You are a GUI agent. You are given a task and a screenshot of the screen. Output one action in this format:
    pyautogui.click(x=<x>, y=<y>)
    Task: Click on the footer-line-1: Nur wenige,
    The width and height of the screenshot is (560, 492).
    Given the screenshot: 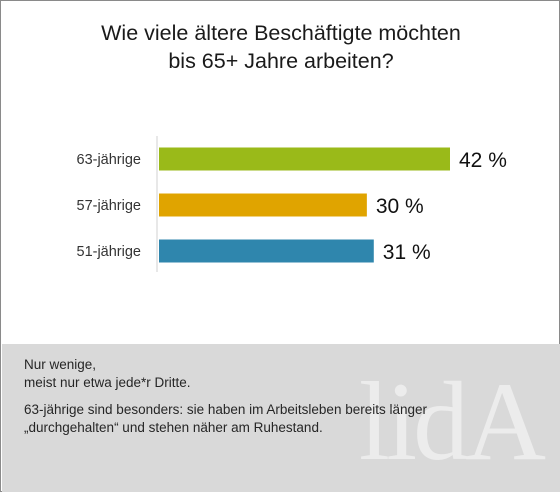 What is the action you would take?
    pyautogui.click(x=60, y=364)
    